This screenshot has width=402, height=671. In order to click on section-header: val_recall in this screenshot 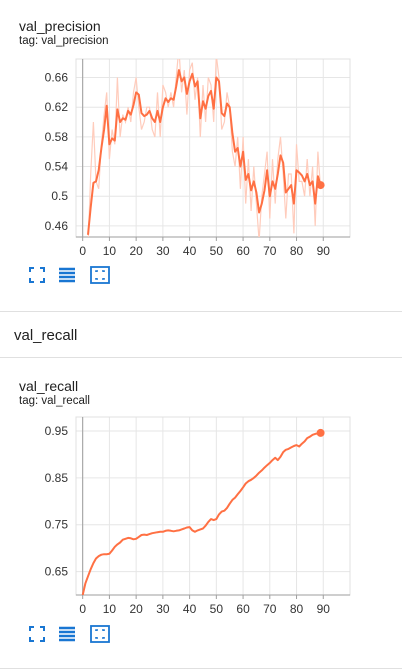, I will do `click(46, 335)`.